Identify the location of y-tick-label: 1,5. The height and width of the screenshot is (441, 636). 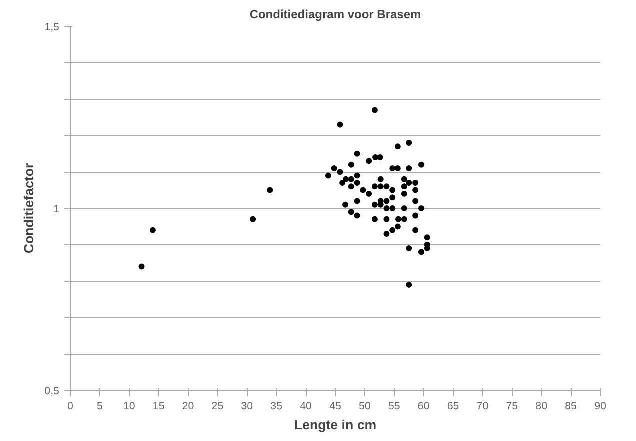
(52, 28).